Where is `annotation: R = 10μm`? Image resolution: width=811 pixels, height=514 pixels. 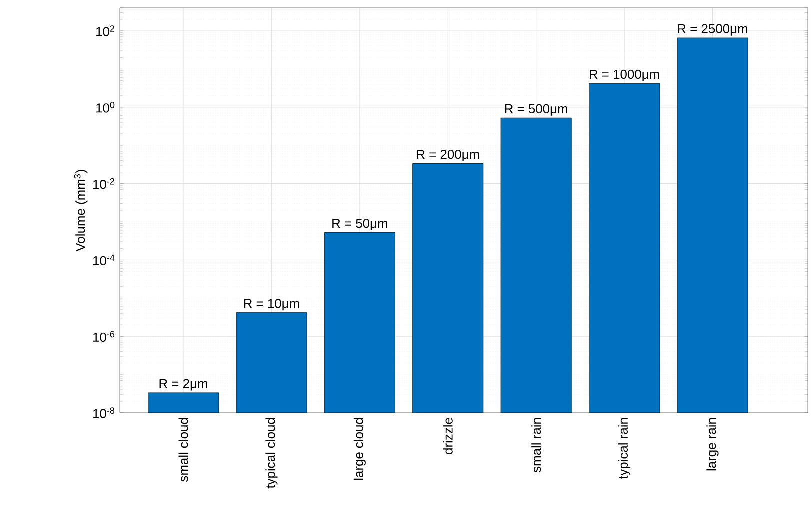
annotation: R = 10μm is located at coordinates (272, 305).